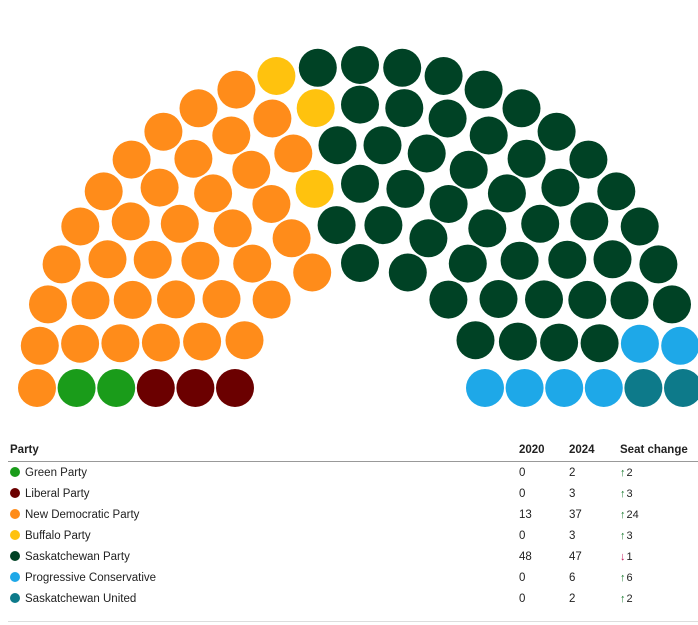 The image size is (698, 625). What do you see at coordinates (262, 535) in the screenshot?
I see `party-cell: Buffalo Party` at bounding box center [262, 535].